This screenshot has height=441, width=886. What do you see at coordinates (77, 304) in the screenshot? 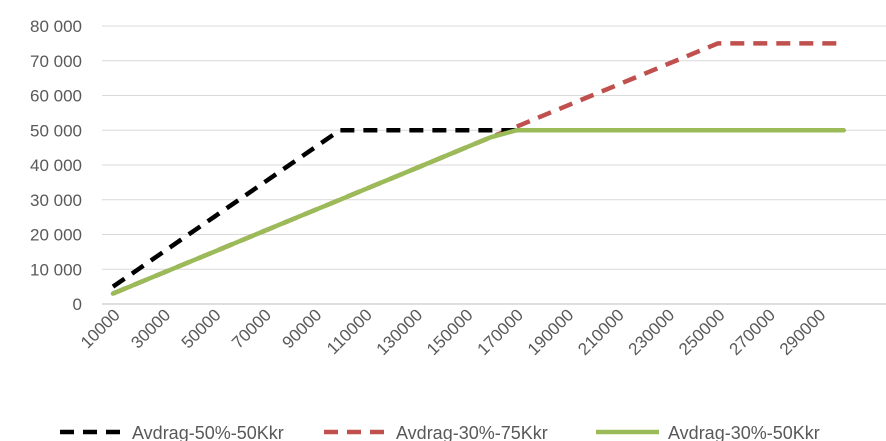
I see `y-tick-label: 0` at bounding box center [77, 304].